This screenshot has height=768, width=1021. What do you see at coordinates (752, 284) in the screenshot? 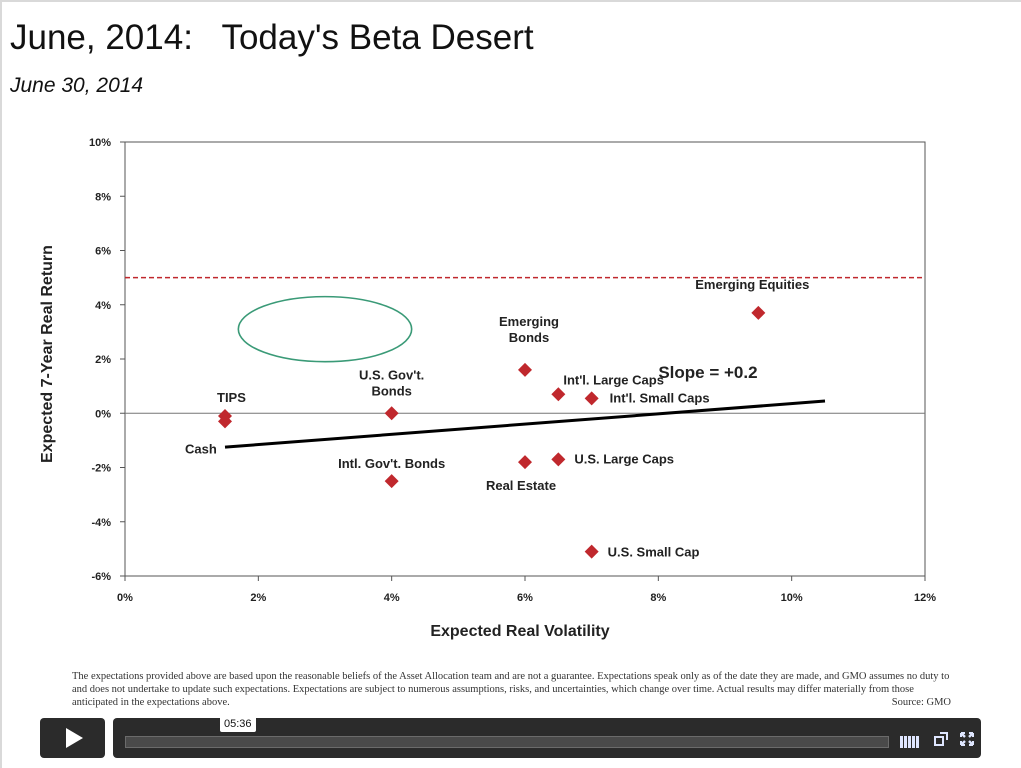
I see `point-label: Emerging Equities` at bounding box center [752, 284].